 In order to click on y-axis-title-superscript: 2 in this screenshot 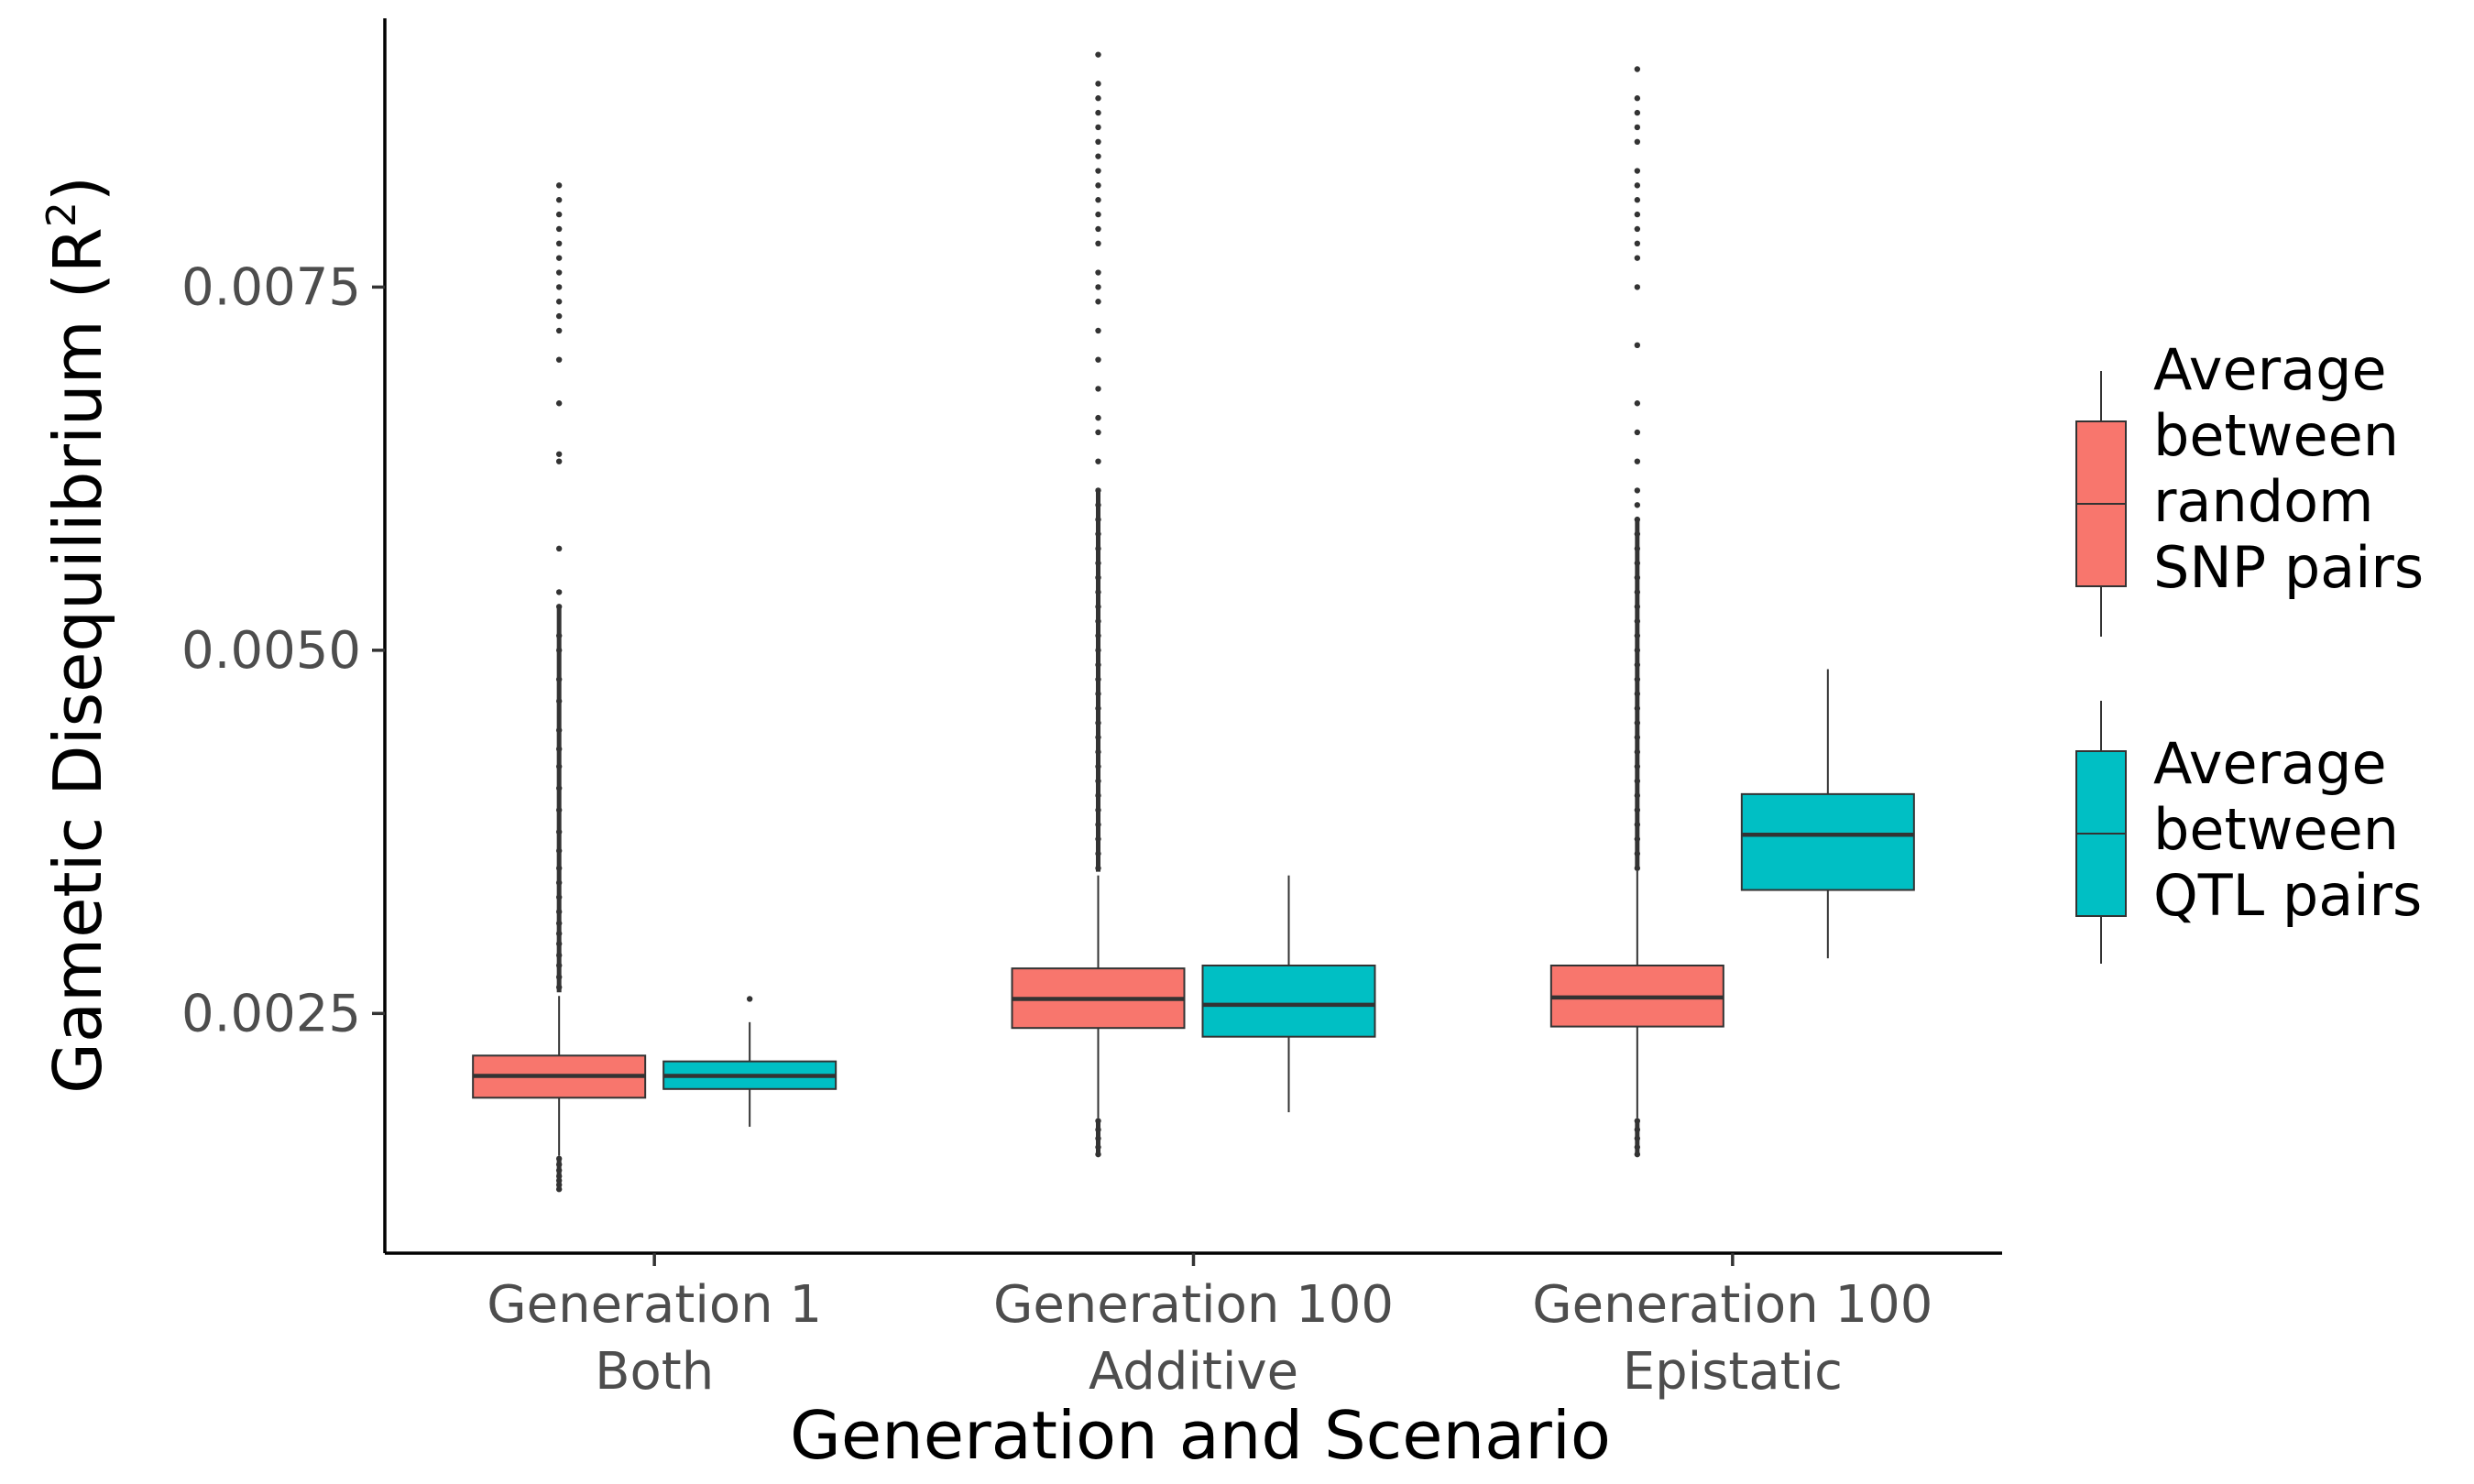, I will do `click(61, 215)`.